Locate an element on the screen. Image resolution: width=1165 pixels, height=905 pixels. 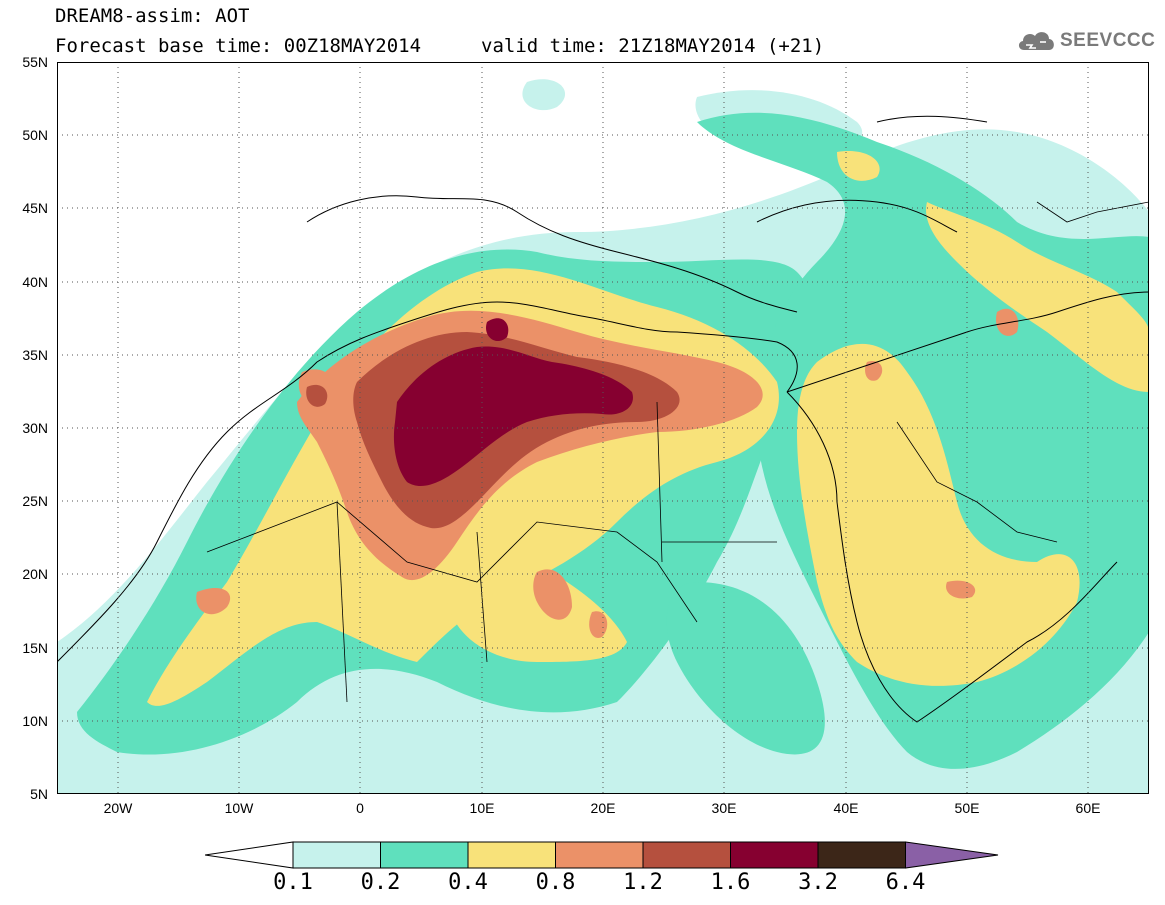
colorbar is located at coordinates (602, 855).